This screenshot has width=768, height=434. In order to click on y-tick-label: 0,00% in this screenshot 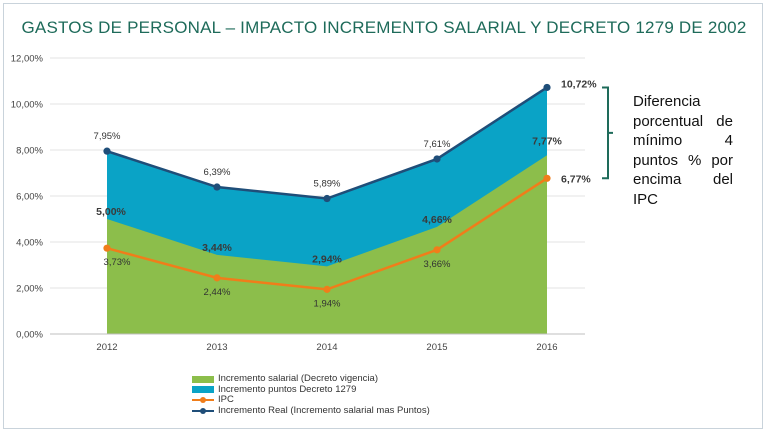, I will do `click(29, 335)`.